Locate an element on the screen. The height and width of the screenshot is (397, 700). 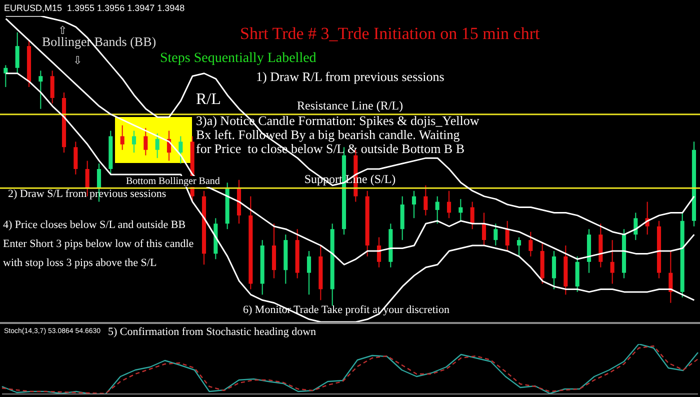
ref-line-label: Resistance Line (R/L) is located at coordinates (350, 105).